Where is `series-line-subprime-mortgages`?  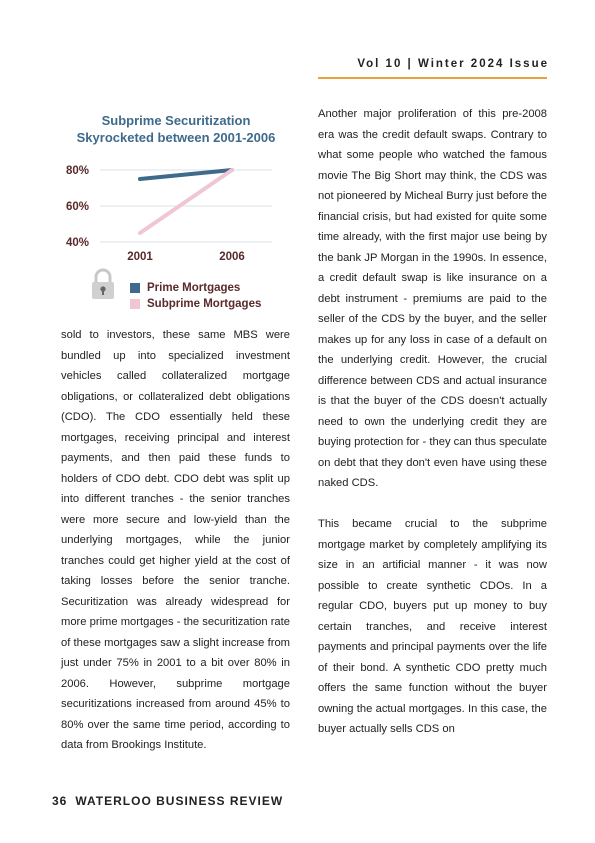
series-line-subprime-mortgages is located at coordinates (186, 201).